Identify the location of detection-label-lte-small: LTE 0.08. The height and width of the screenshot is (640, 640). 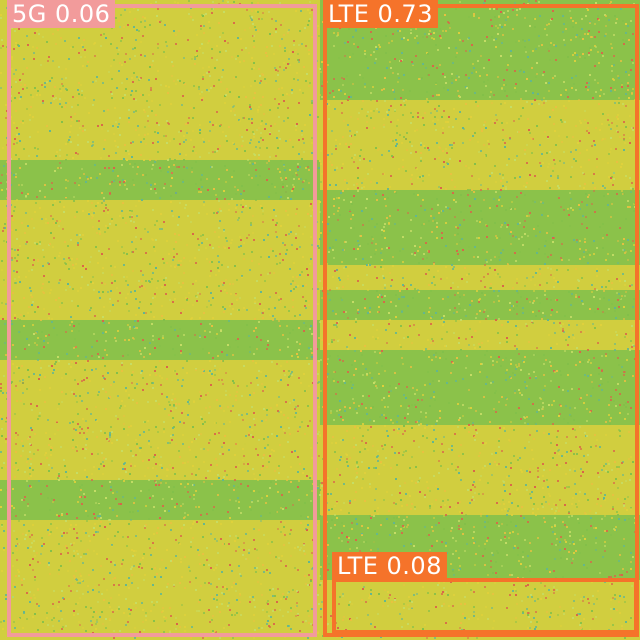
(389, 566).